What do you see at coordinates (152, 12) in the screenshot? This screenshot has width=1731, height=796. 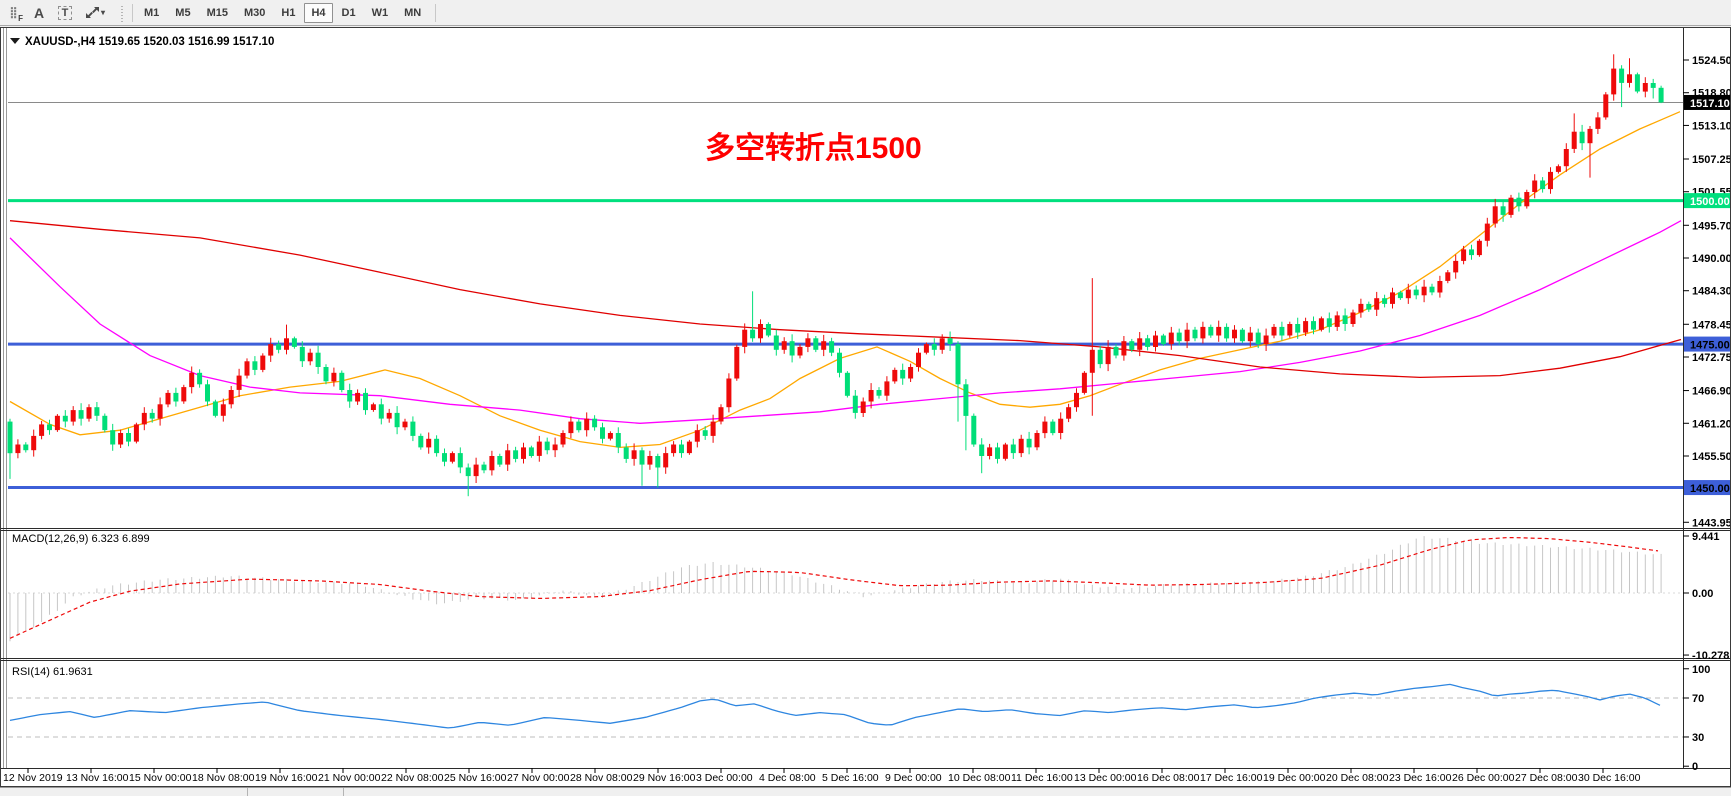 I see `timeframe-button-m1: M1` at bounding box center [152, 12].